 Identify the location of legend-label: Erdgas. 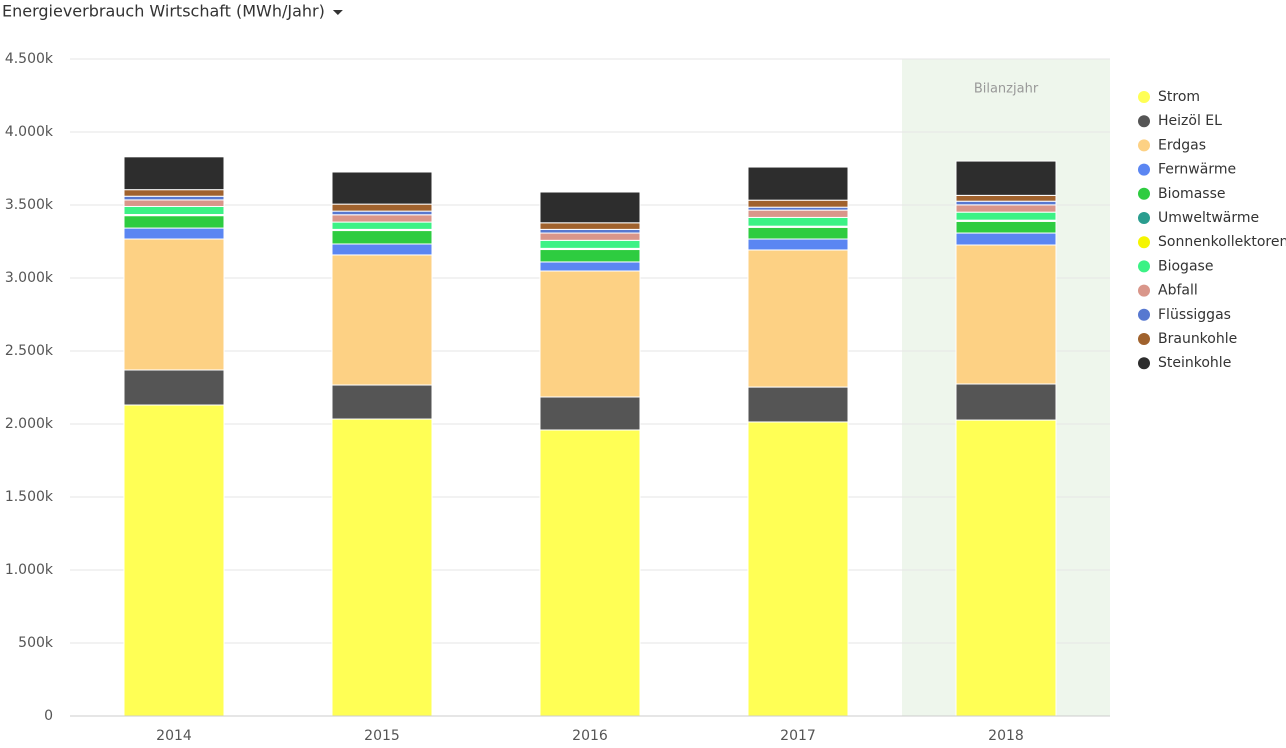
(1182, 145).